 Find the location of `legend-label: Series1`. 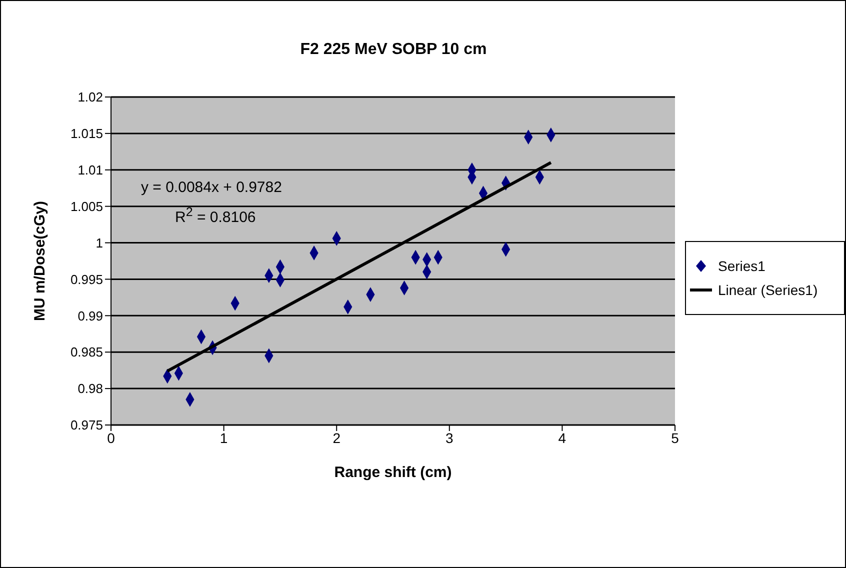

legend-label: Series1 is located at coordinates (742, 266).